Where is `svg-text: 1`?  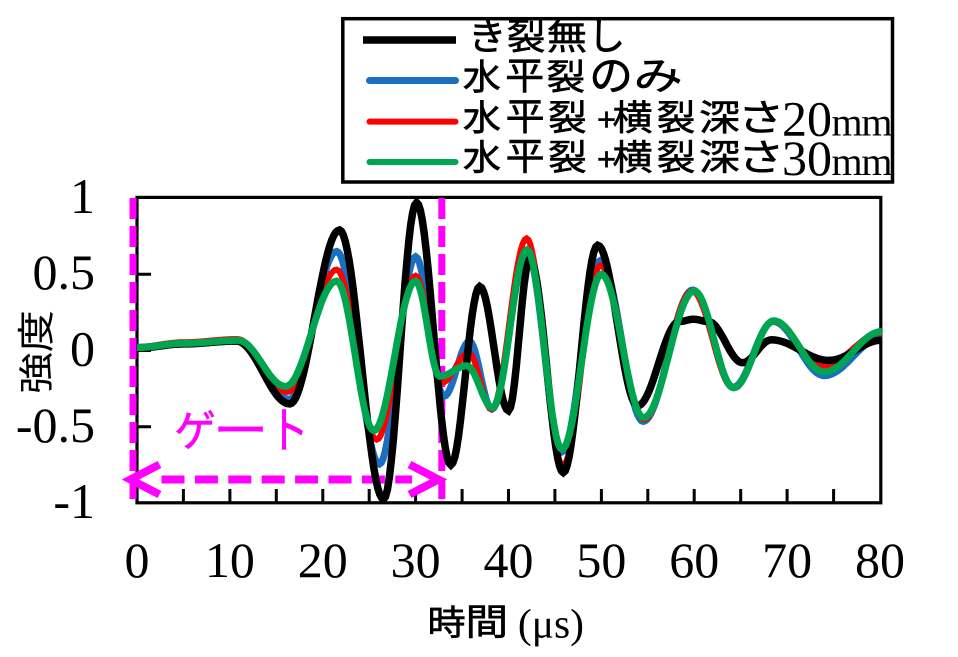 svg-text: 1 is located at coordinates (82, 196).